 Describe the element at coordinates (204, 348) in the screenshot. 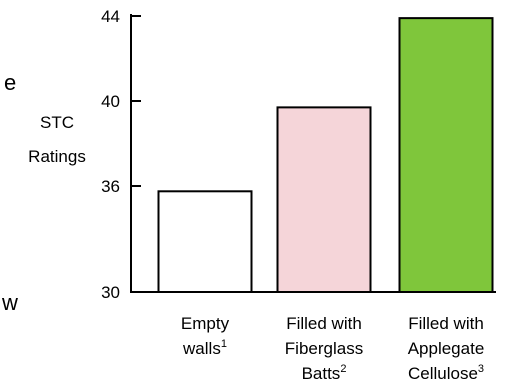

I see `category-label: walls1` at that location.